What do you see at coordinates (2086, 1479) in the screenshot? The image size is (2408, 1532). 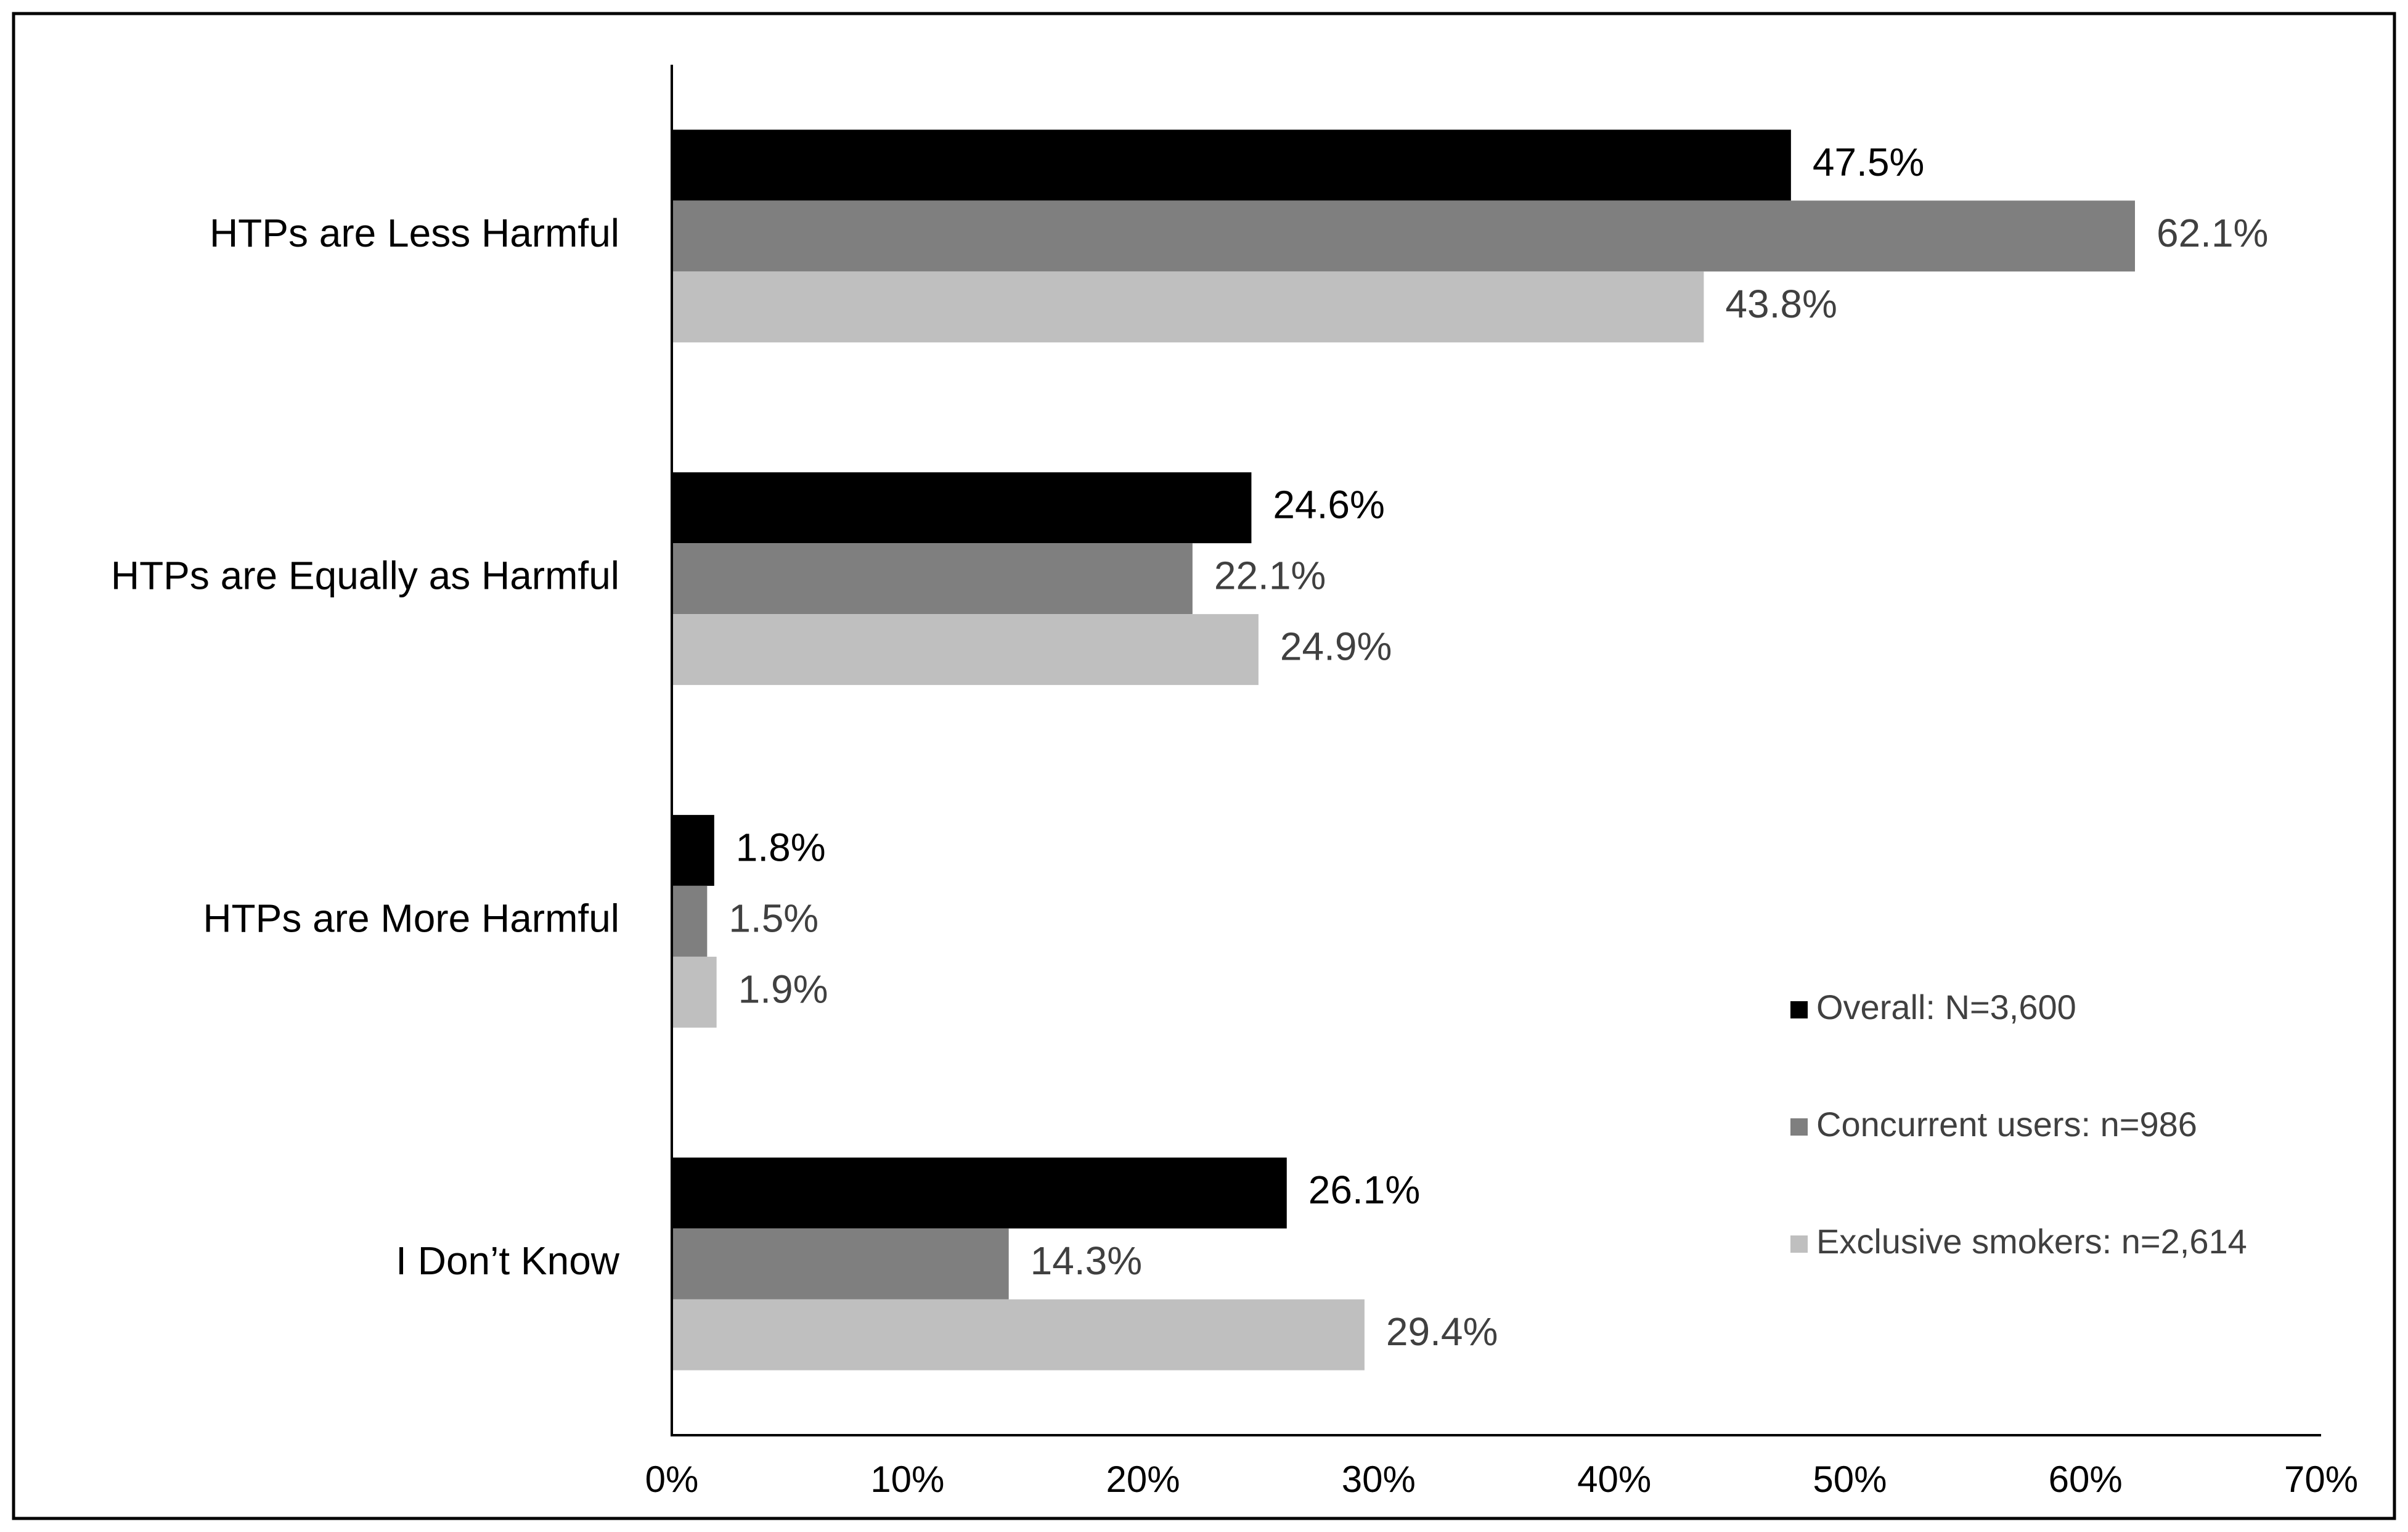 I see `x-tick-label: 60%` at bounding box center [2086, 1479].